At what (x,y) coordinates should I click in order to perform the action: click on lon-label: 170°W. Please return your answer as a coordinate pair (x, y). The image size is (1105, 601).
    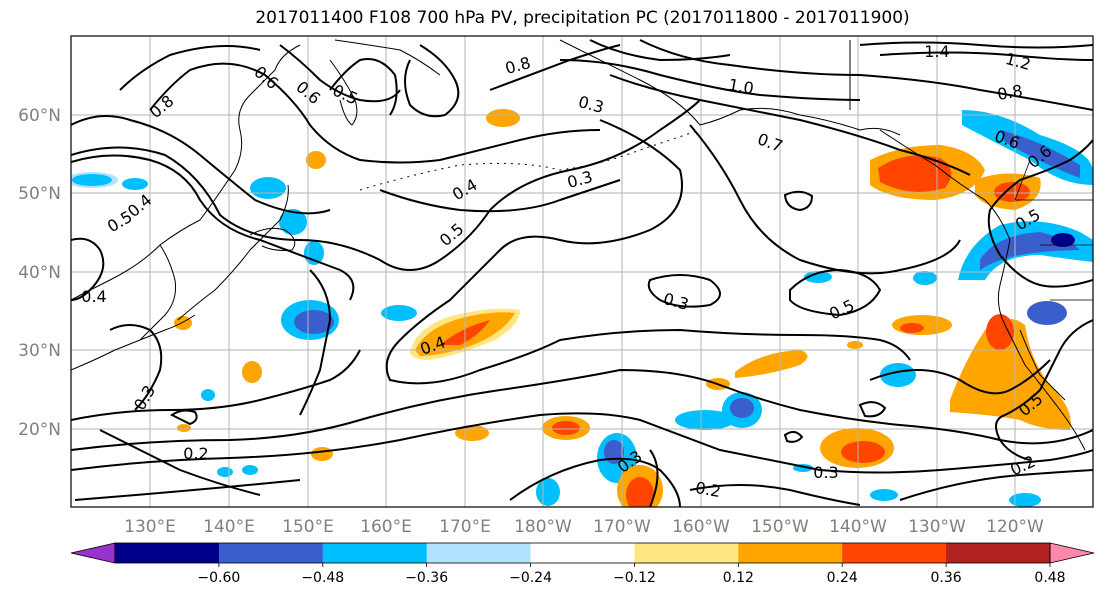
    Looking at the image, I should click on (622, 527).